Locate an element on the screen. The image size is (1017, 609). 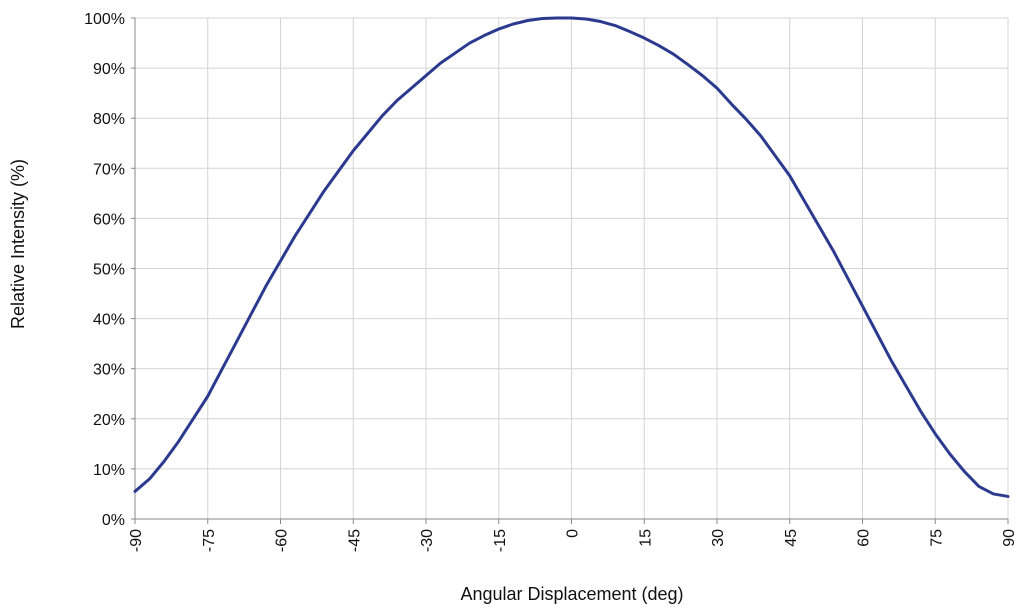
x-tick-label: 60 is located at coordinates (864, 538).